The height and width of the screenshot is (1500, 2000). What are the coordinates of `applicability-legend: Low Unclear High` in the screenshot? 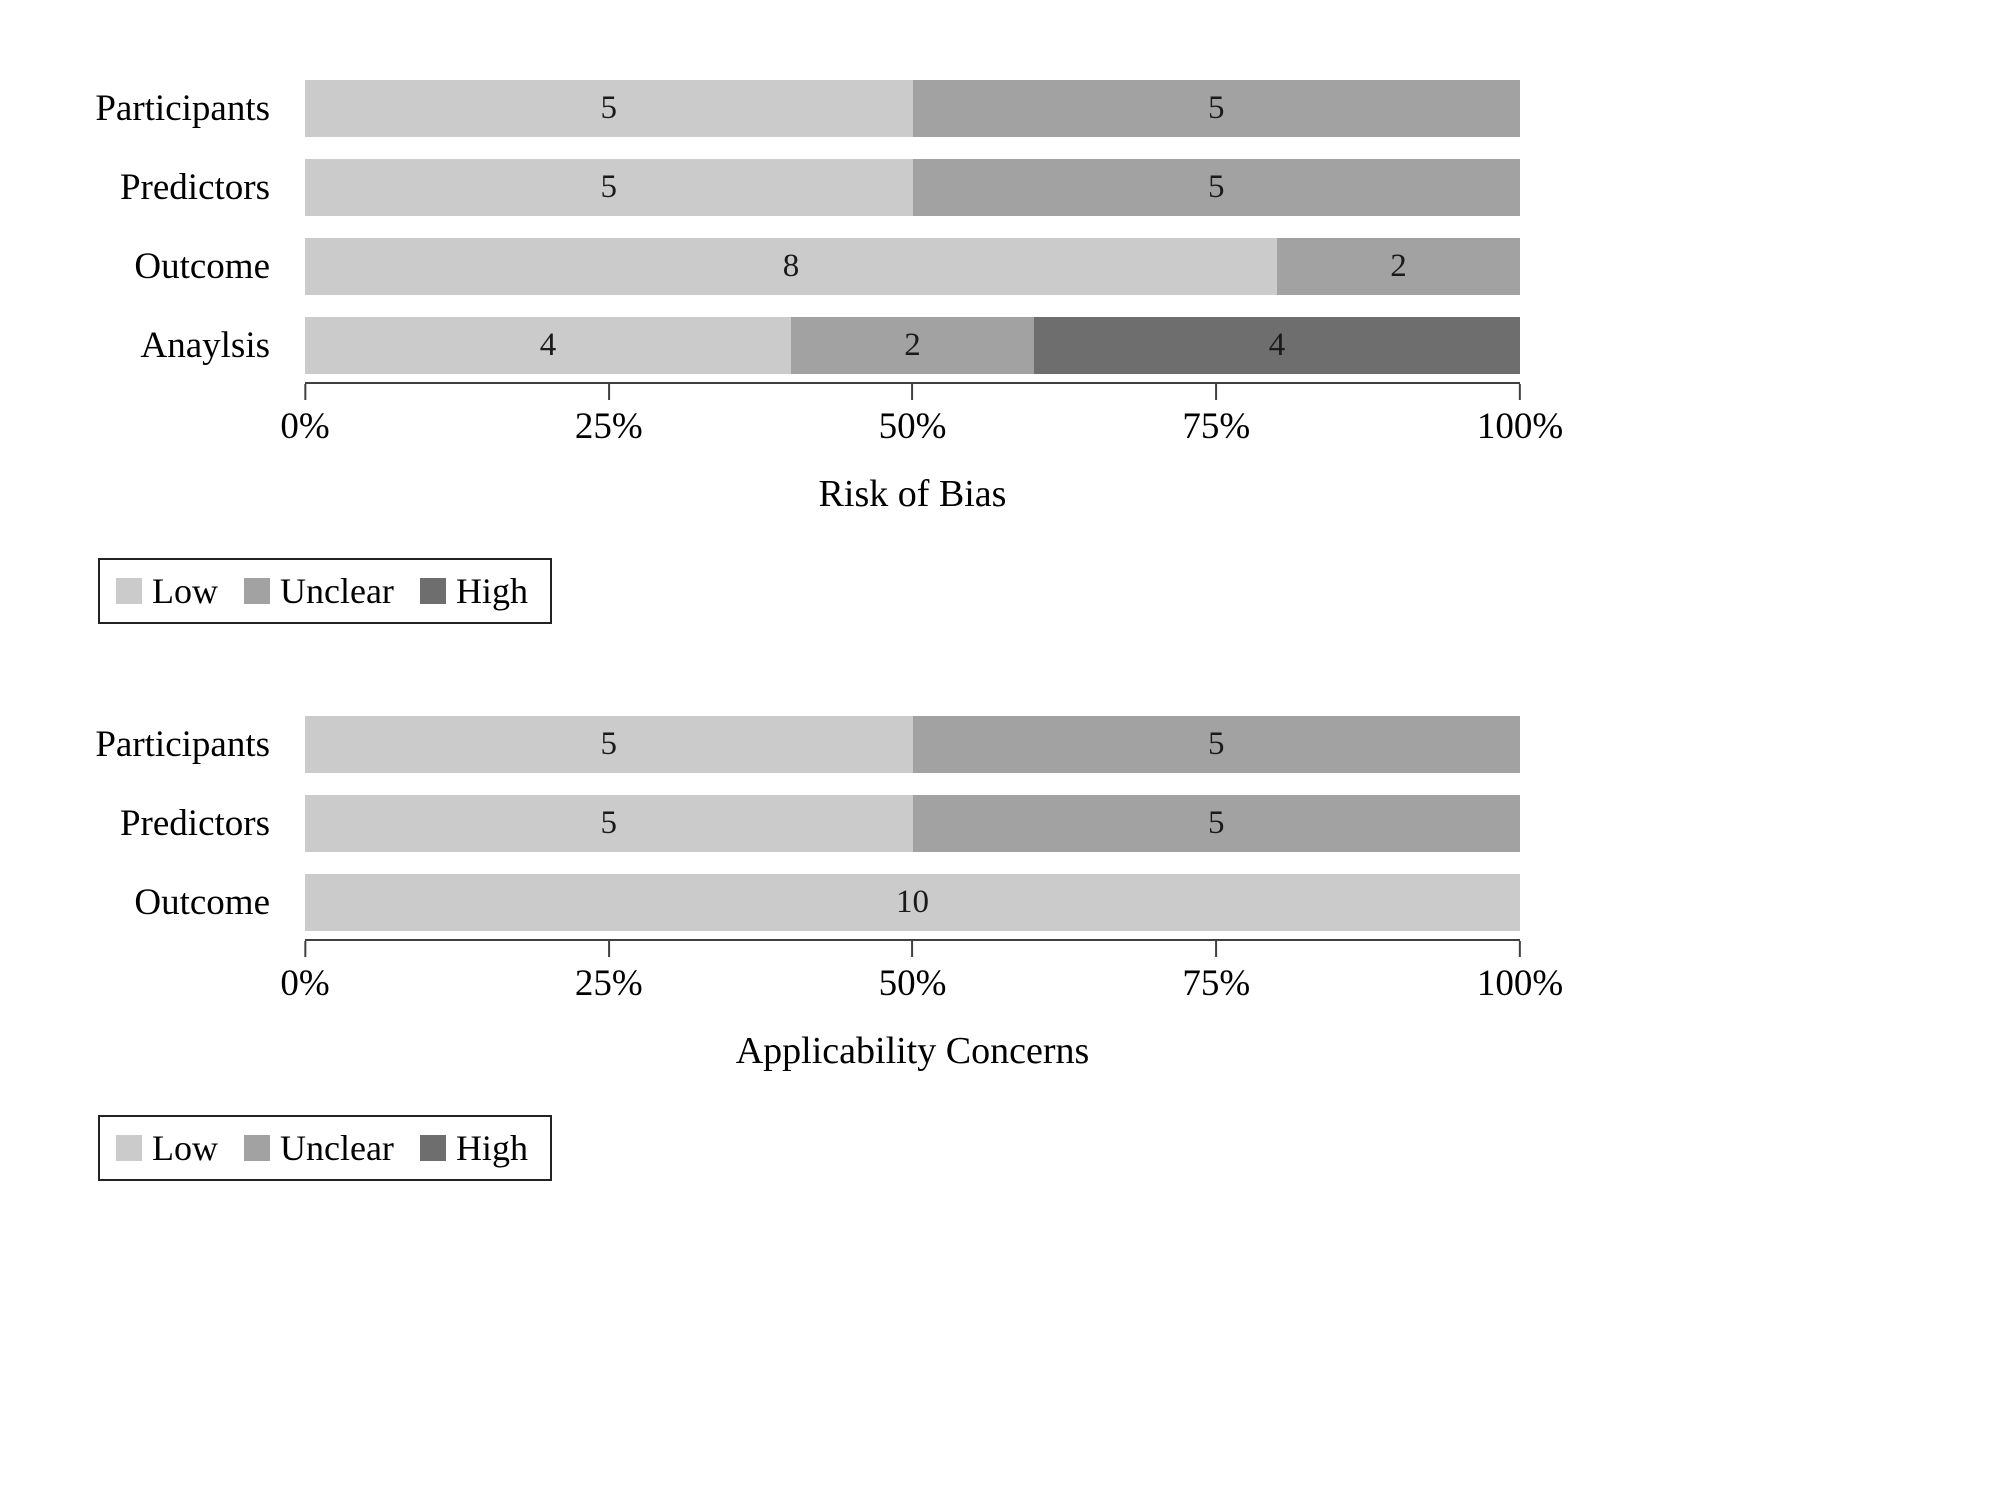 It's located at (325, 1148).